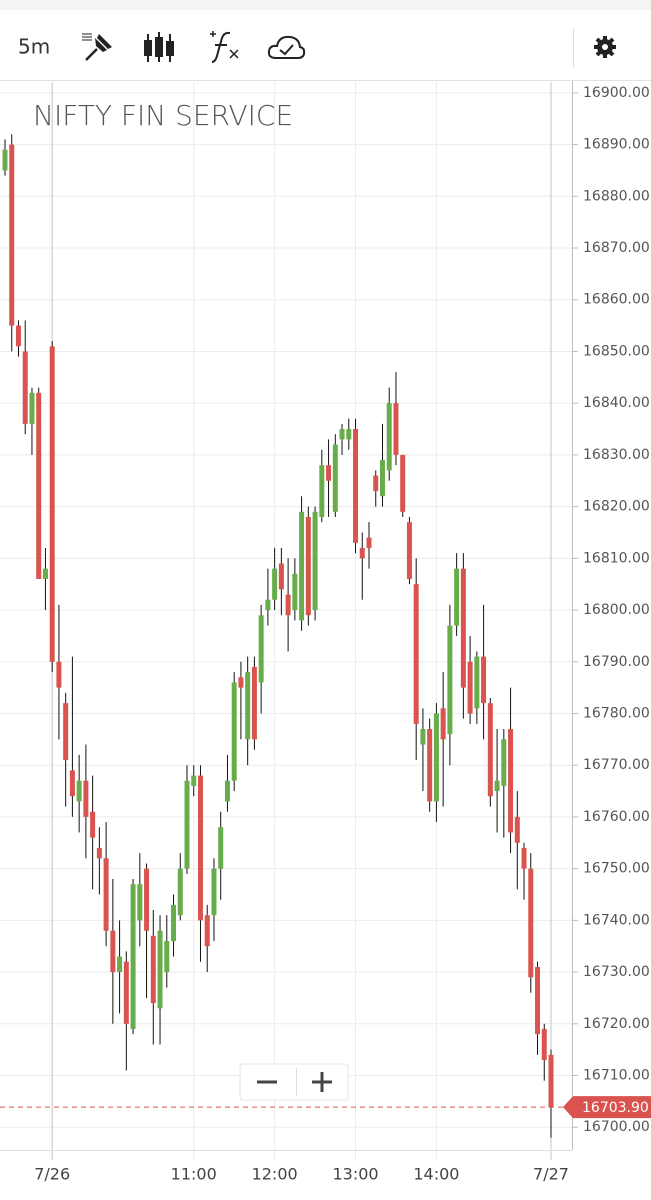  I want to click on y-tick-label: 16860.00, so click(616, 300).